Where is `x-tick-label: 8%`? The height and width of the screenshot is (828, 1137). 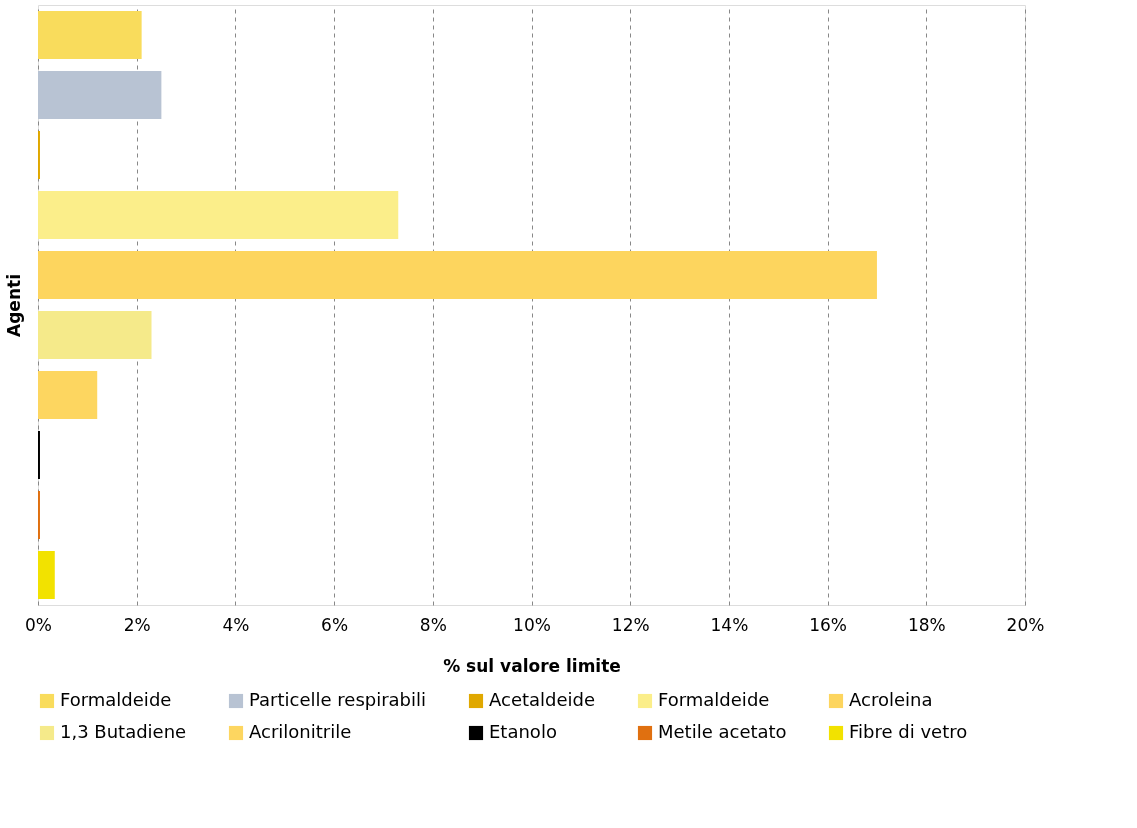
x-tick-label: 8% is located at coordinates (433, 624).